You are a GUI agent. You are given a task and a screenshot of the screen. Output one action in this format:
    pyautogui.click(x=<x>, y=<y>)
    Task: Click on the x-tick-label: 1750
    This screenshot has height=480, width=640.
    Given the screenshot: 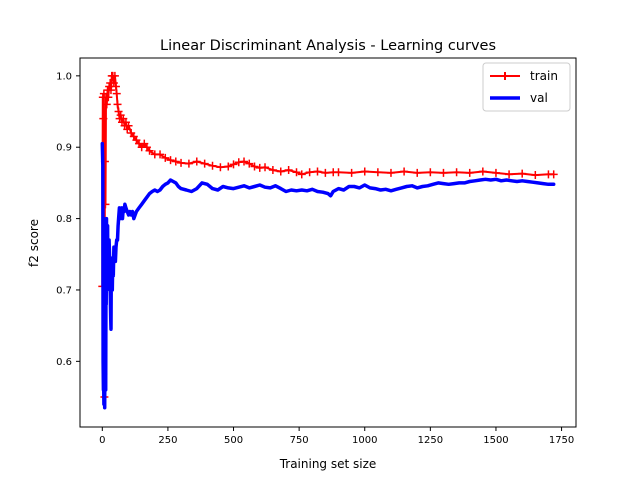 What is the action you would take?
    pyautogui.click(x=561, y=440)
    